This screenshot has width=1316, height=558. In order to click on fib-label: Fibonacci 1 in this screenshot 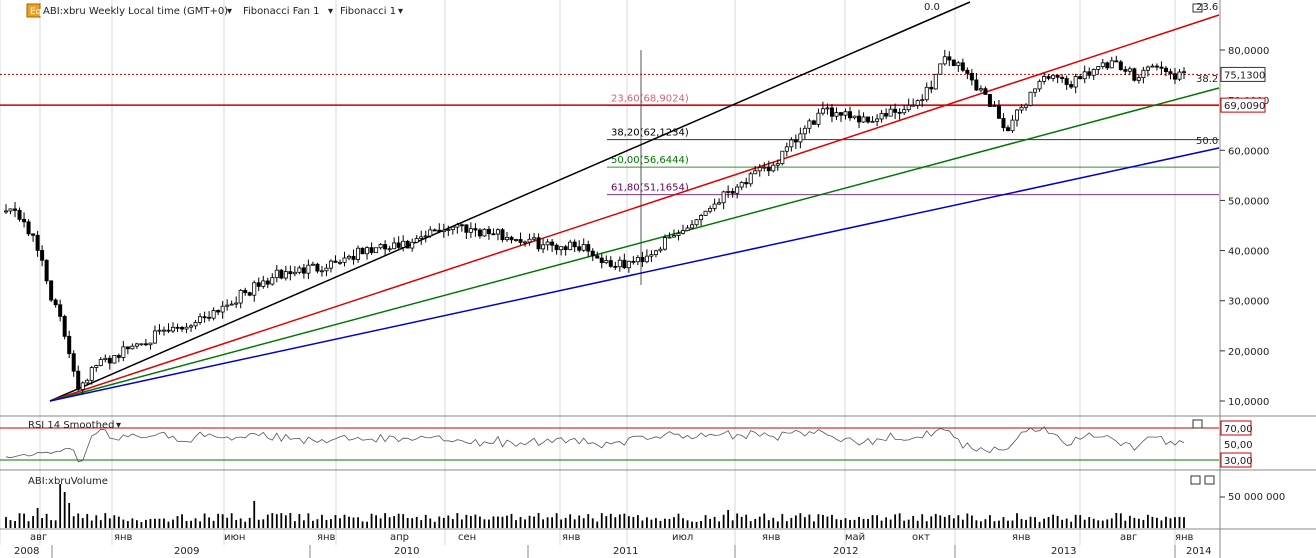, I will do `click(368, 11)`.